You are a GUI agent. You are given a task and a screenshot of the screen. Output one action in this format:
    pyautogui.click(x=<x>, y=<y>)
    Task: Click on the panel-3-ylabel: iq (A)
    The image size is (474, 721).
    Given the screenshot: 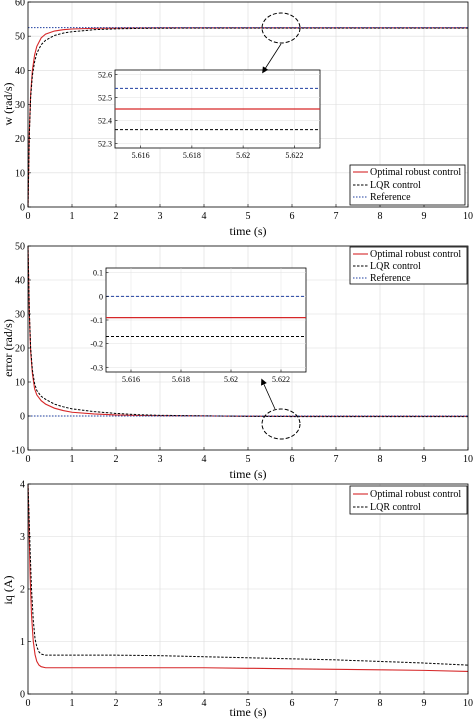 What is the action you would take?
    pyautogui.click(x=8, y=590)
    